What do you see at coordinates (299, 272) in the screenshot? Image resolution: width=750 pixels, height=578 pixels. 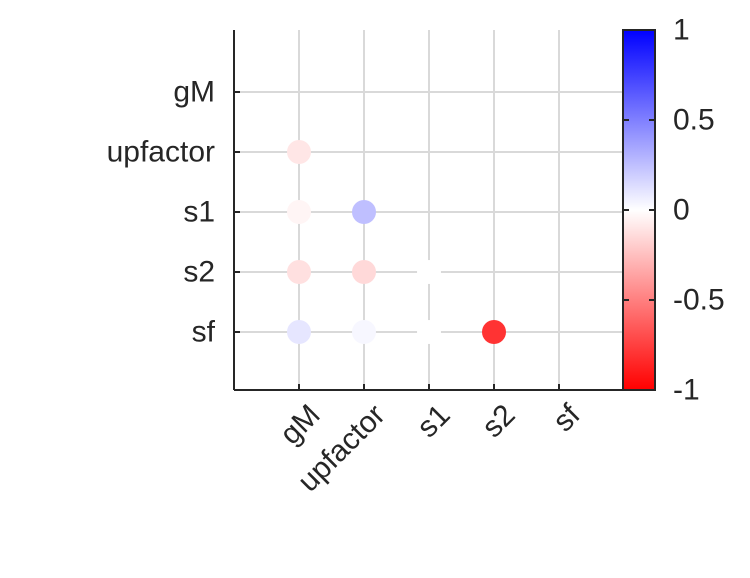 I see `corr-marker-s2-gm` at bounding box center [299, 272].